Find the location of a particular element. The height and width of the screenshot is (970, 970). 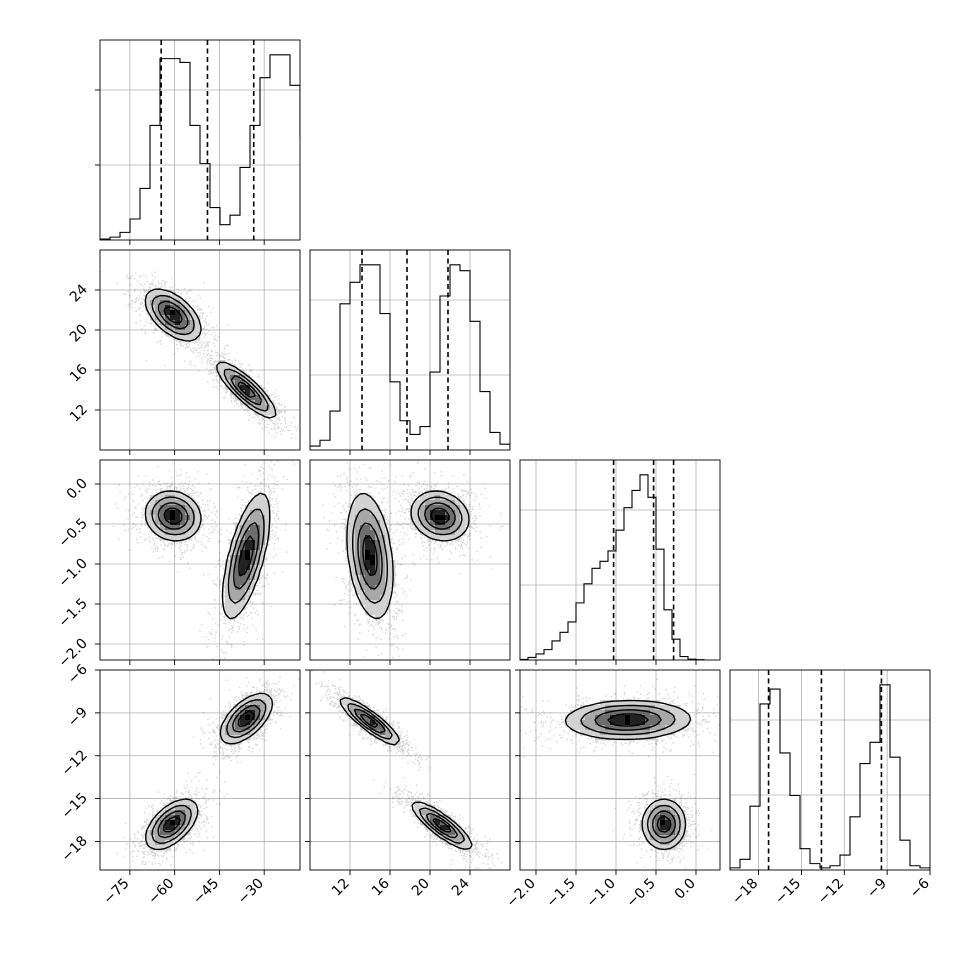

pair-plot-area-p2-p3 is located at coordinates (620, 770).